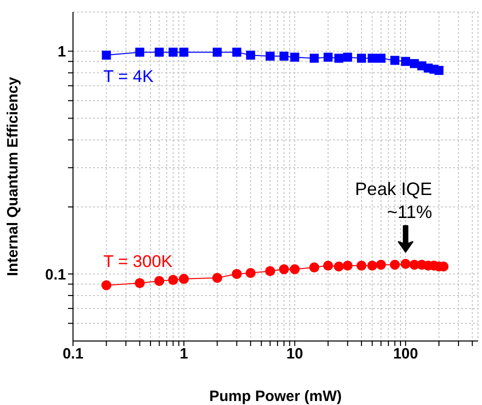 Image resolution: width=482 pixels, height=405 pixels. I want to click on x-tick-label: 1, so click(184, 354).